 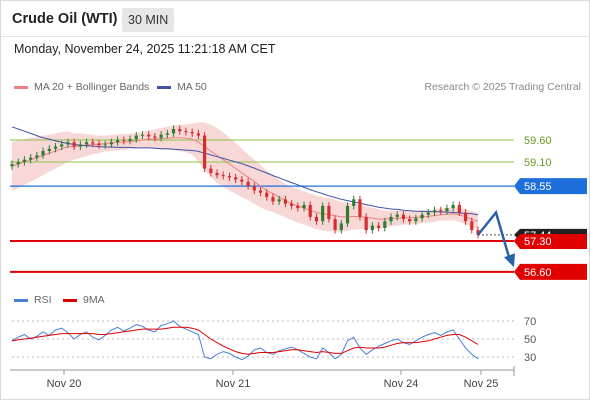 What do you see at coordinates (530, 322) in the screenshot?
I see `rsi-tick-70: 70` at bounding box center [530, 322].